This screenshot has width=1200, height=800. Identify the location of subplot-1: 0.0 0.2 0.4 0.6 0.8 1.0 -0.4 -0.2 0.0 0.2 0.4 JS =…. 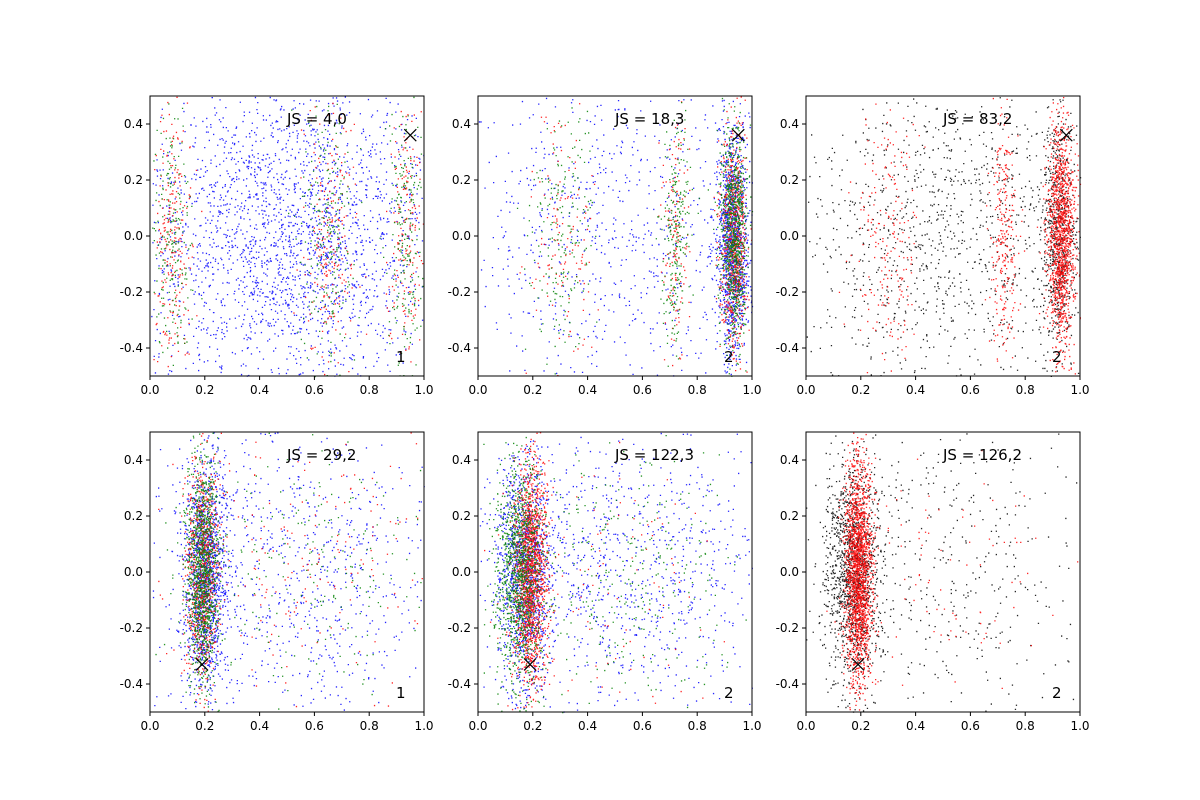
(277, 246).